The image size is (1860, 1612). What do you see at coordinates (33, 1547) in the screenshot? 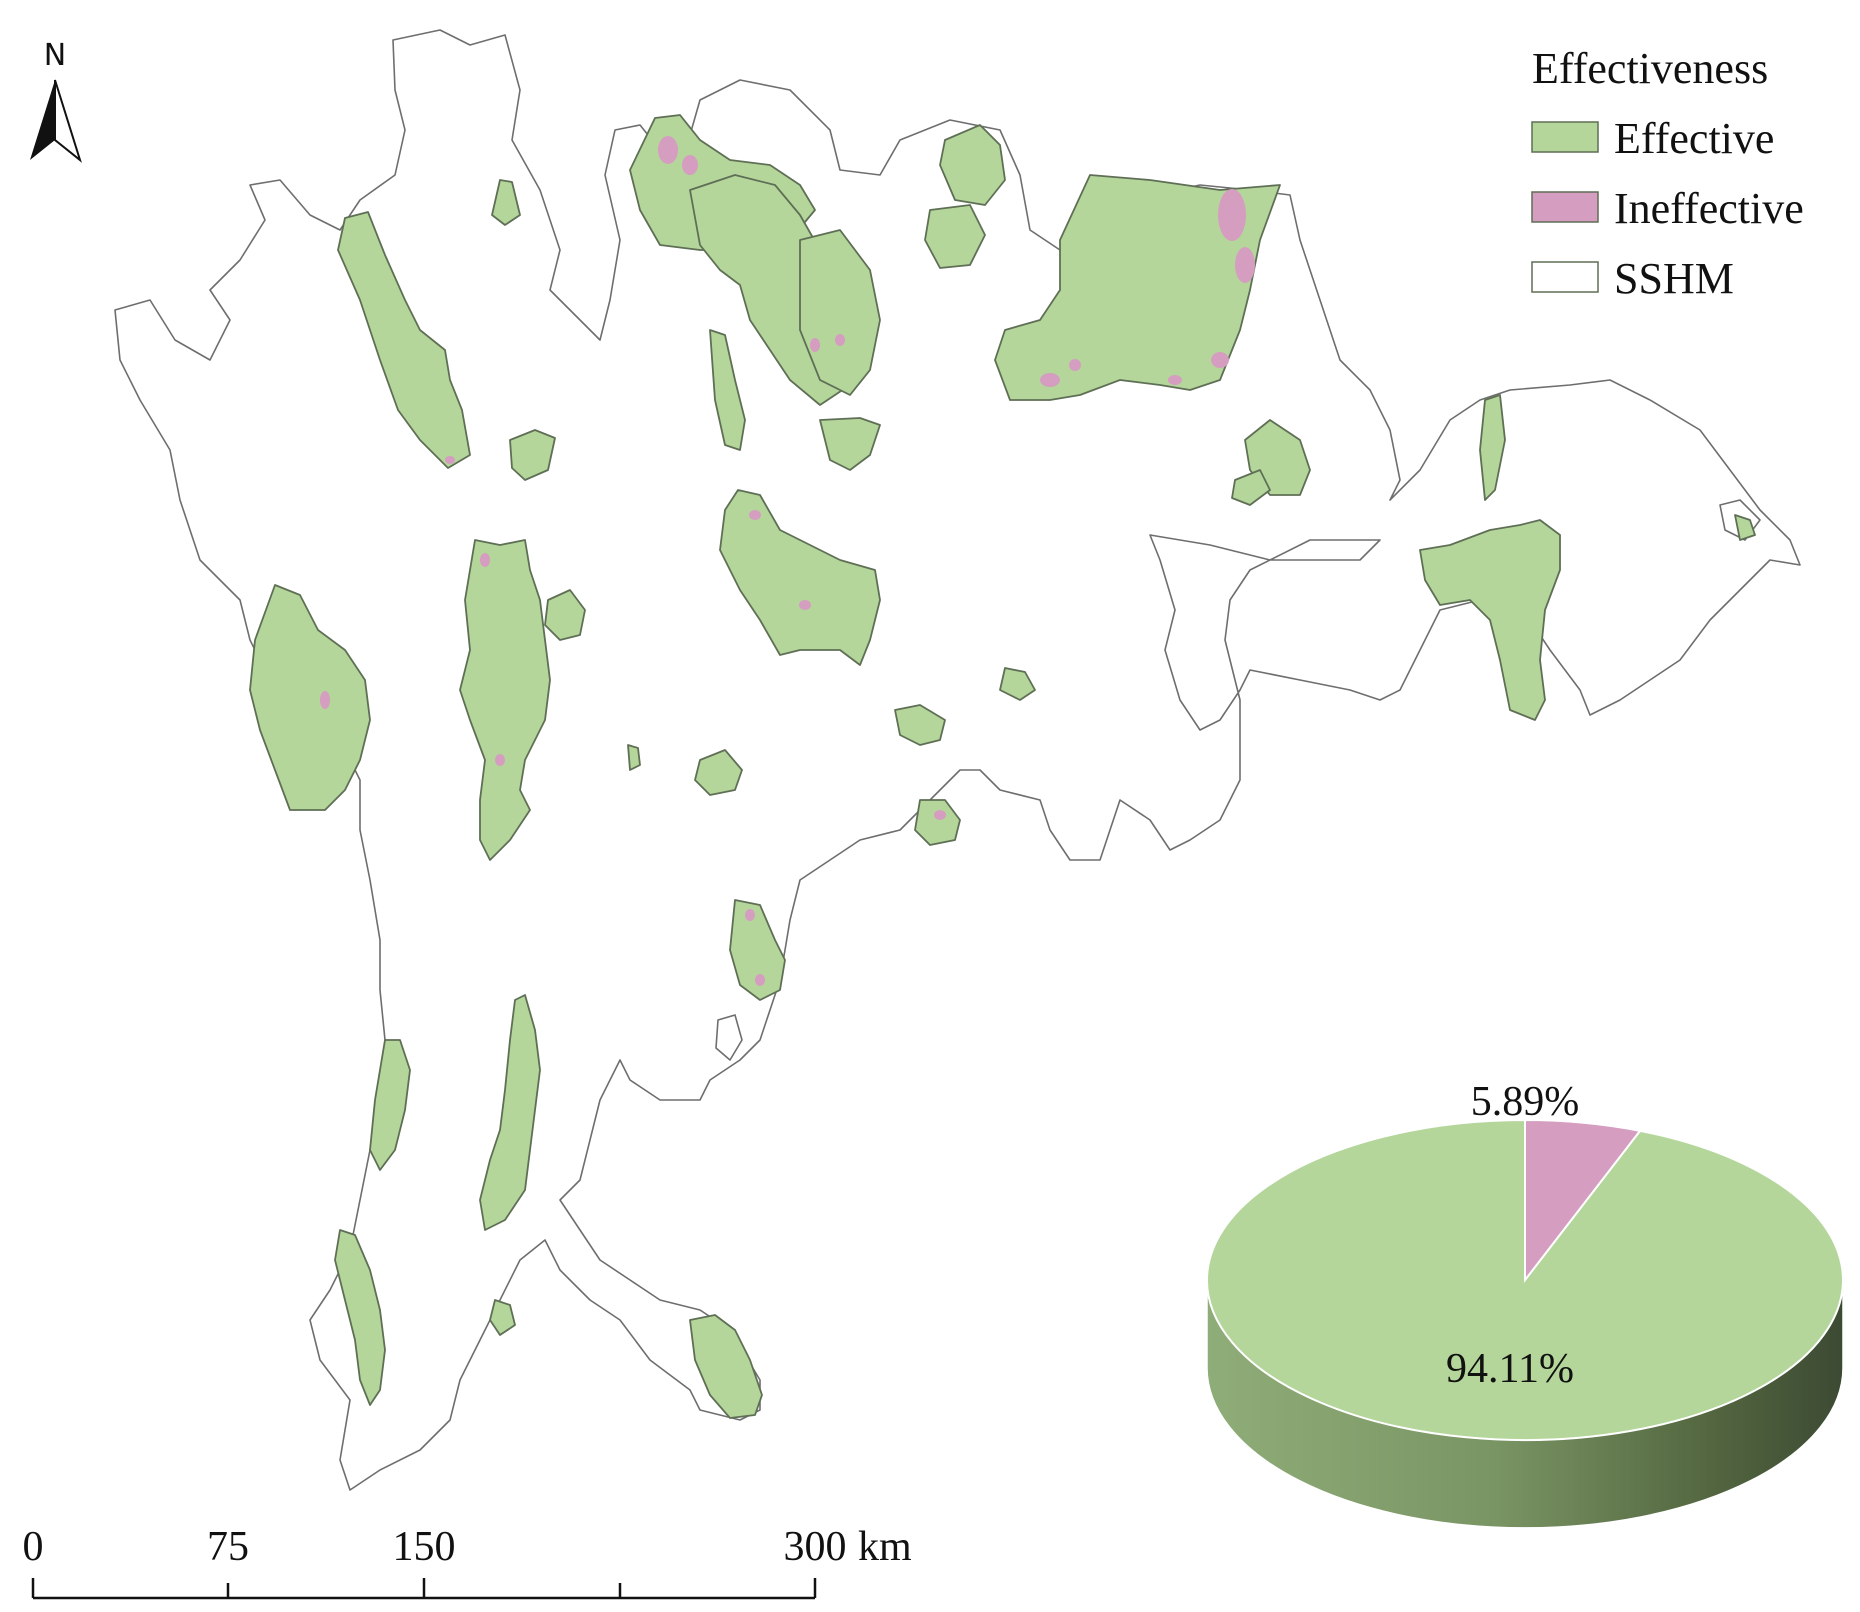
I see `scale-tick-0: 0` at bounding box center [33, 1547].